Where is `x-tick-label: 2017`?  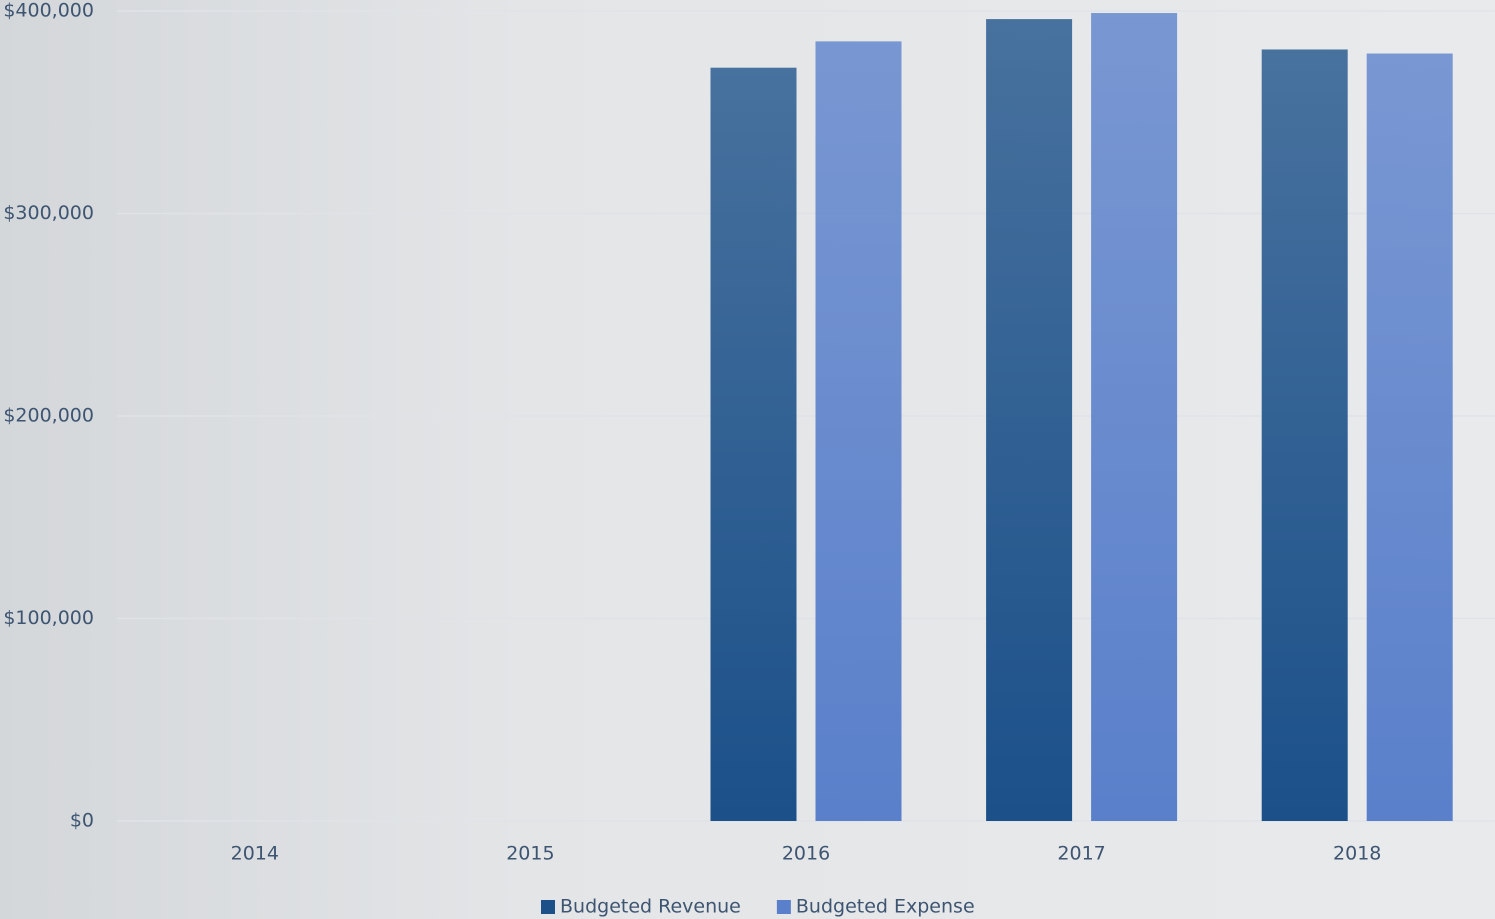 x-tick-label: 2017 is located at coordinates (1081, 854).